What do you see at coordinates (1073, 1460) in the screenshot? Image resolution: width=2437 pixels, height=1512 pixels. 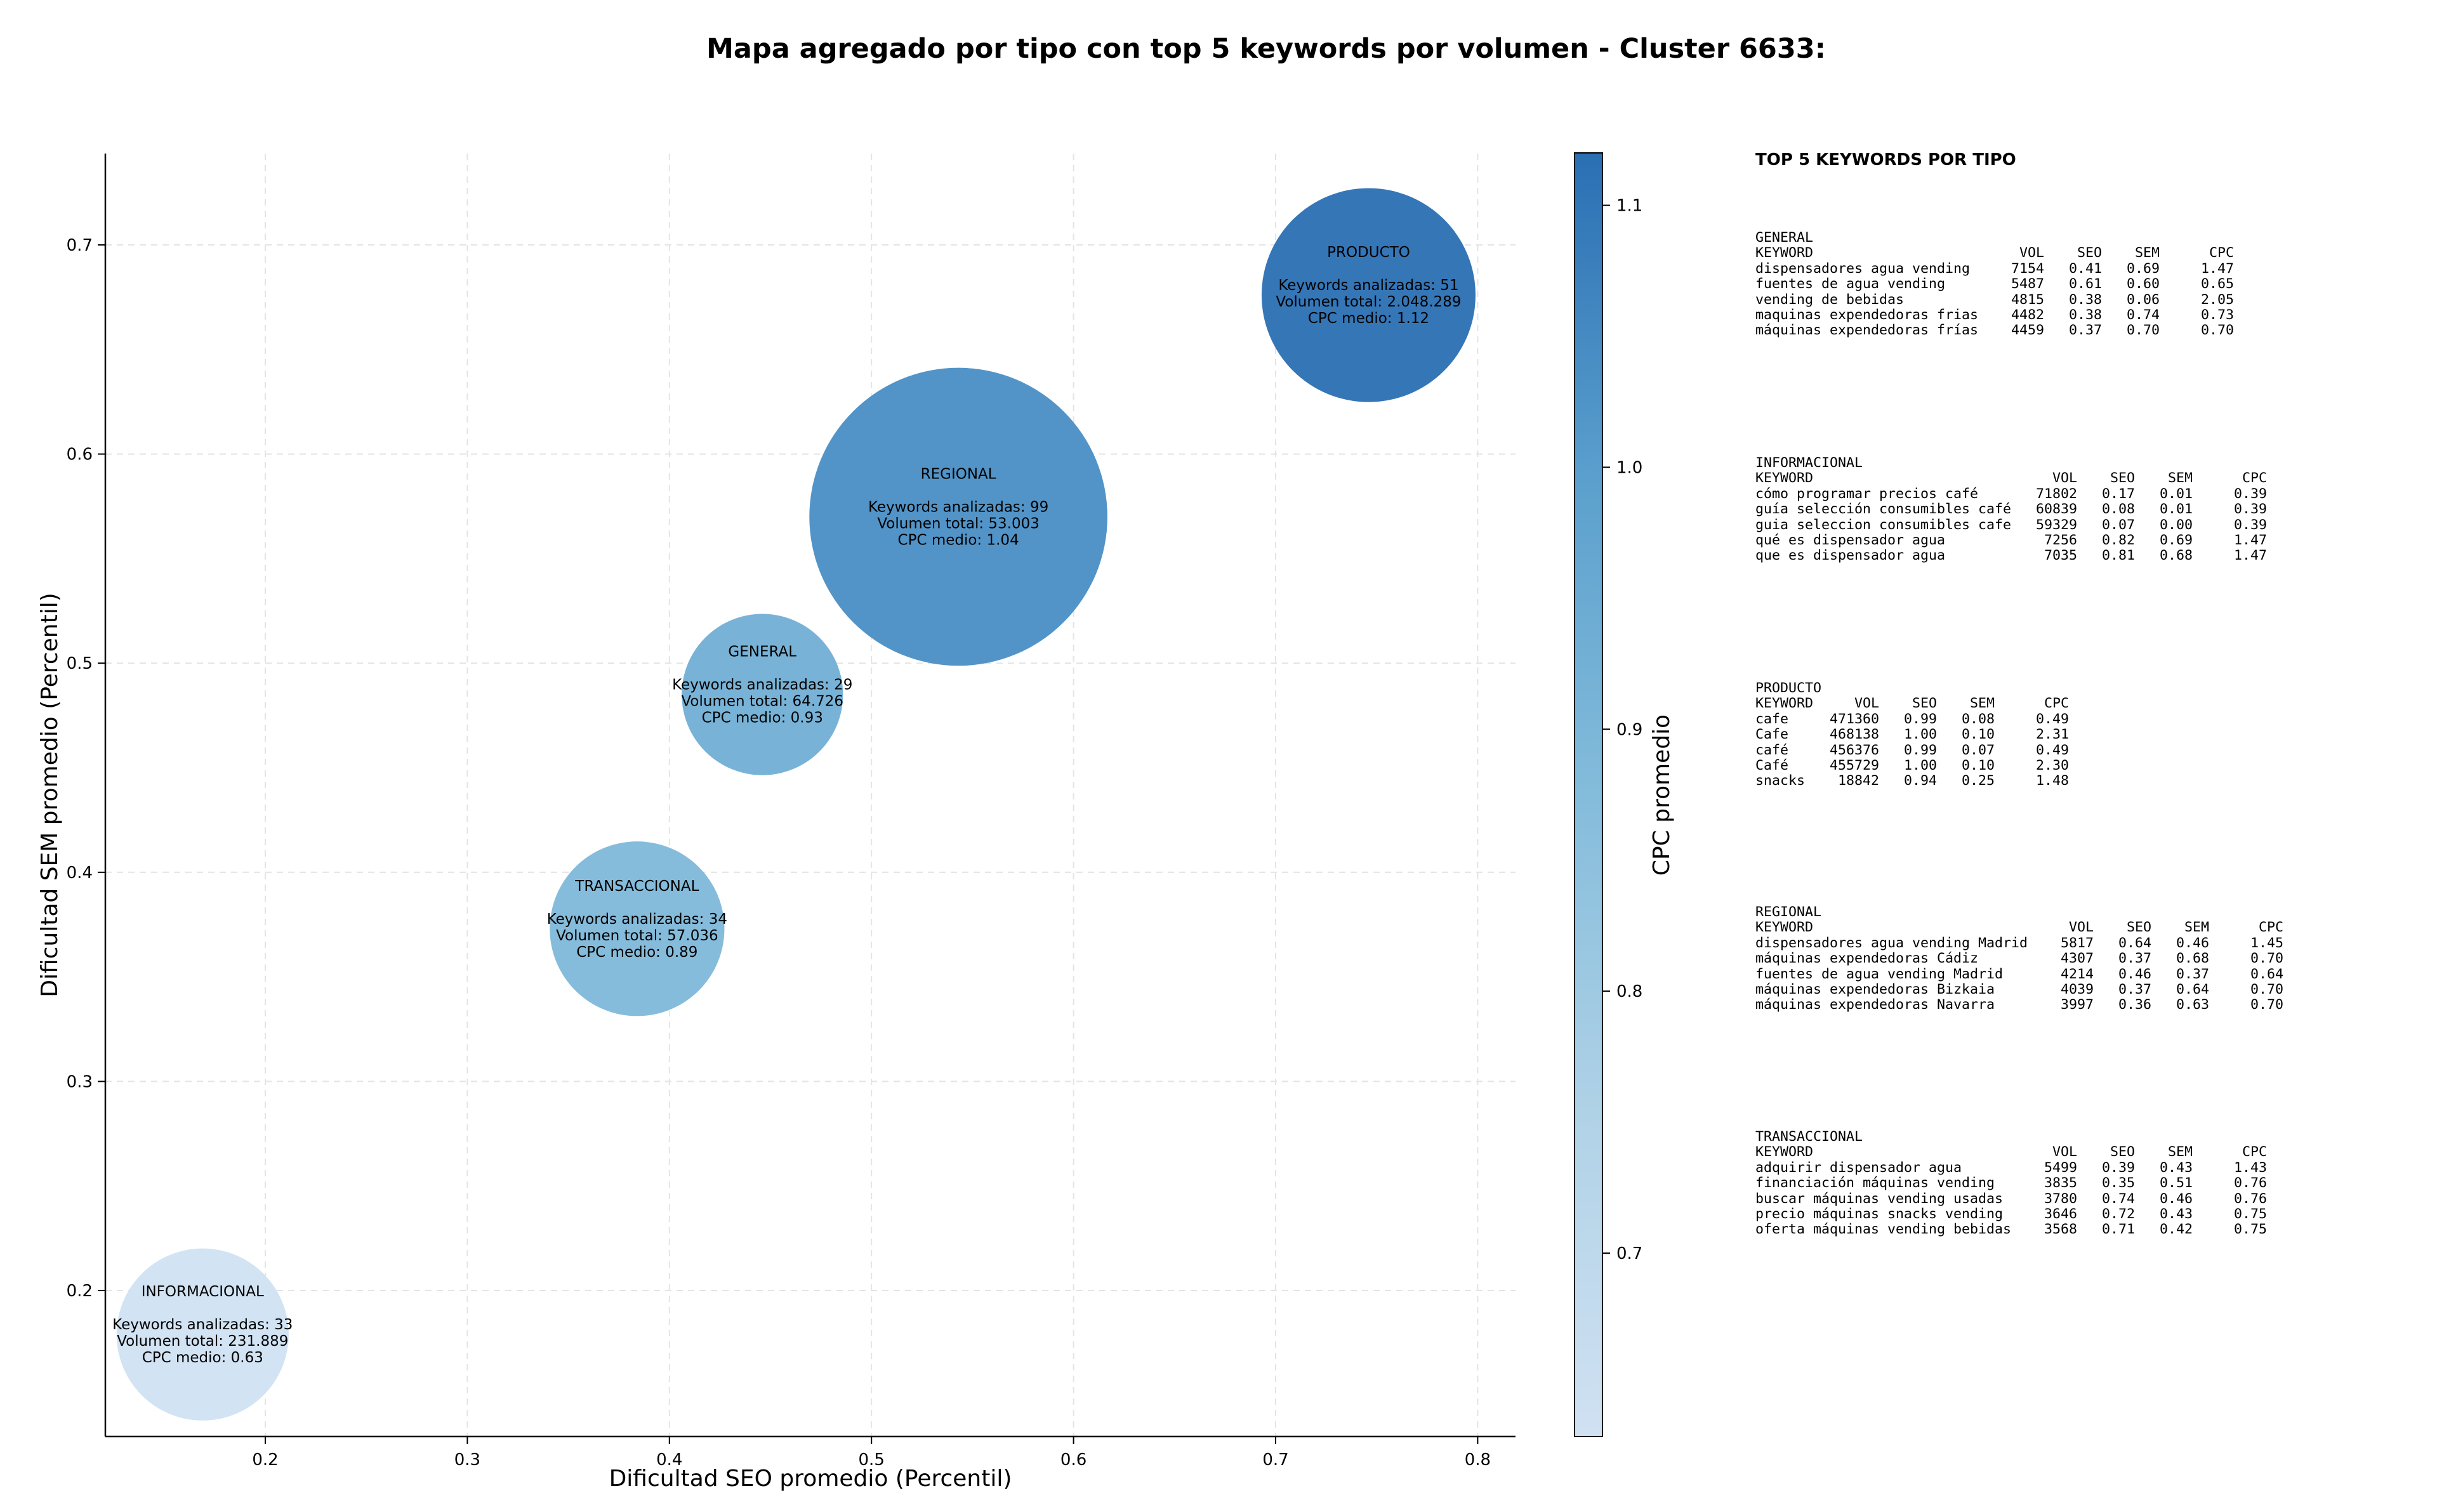 I see `x-tick-label: 0.6` at bounding box center [1073, 1460].